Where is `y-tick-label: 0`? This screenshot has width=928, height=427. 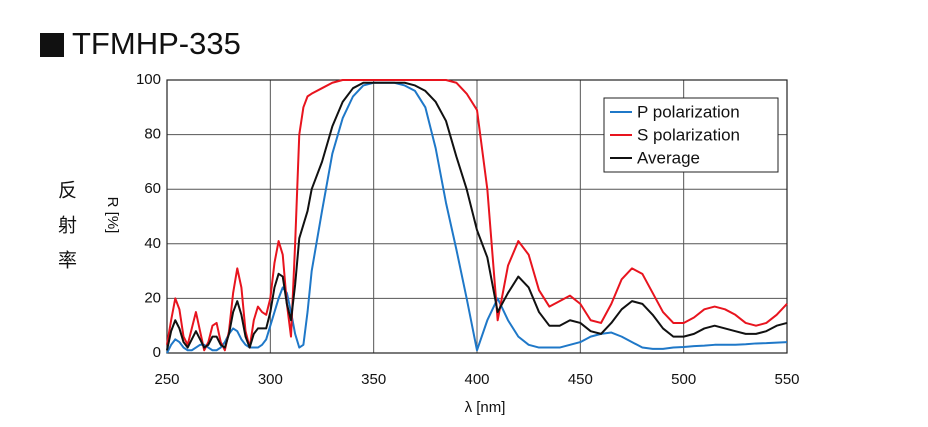
y-tick-label: 0 is located at coordinates (157, 352).